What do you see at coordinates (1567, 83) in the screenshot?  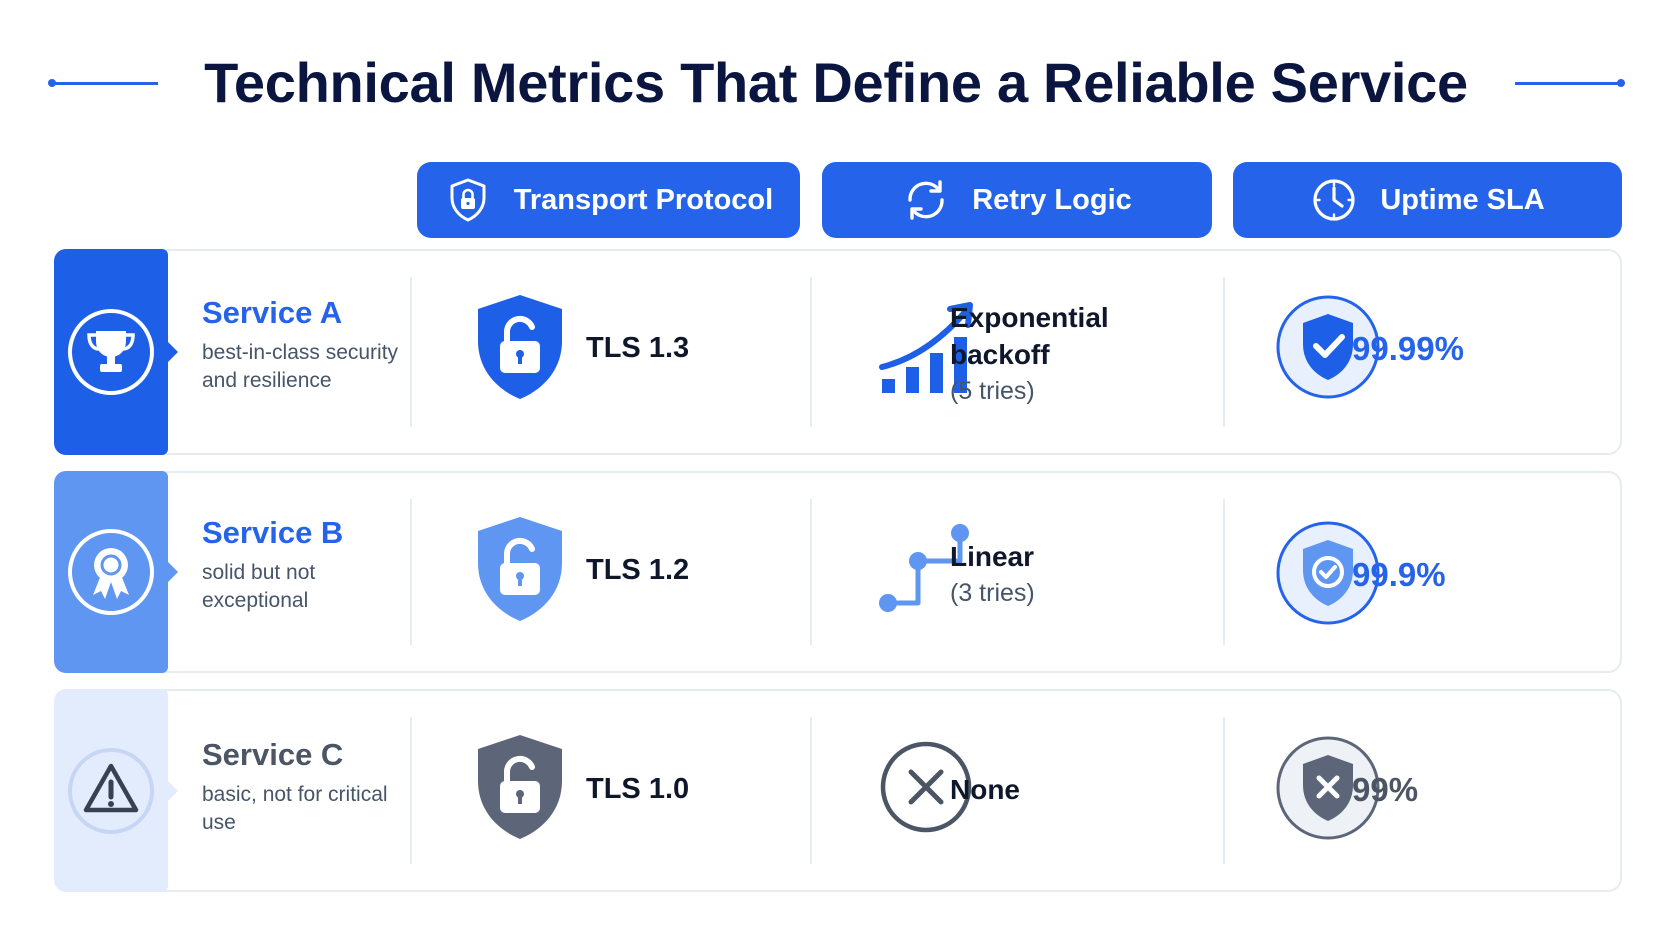 I see `title-decoration-line-right` at bounding box center [1567, 83].